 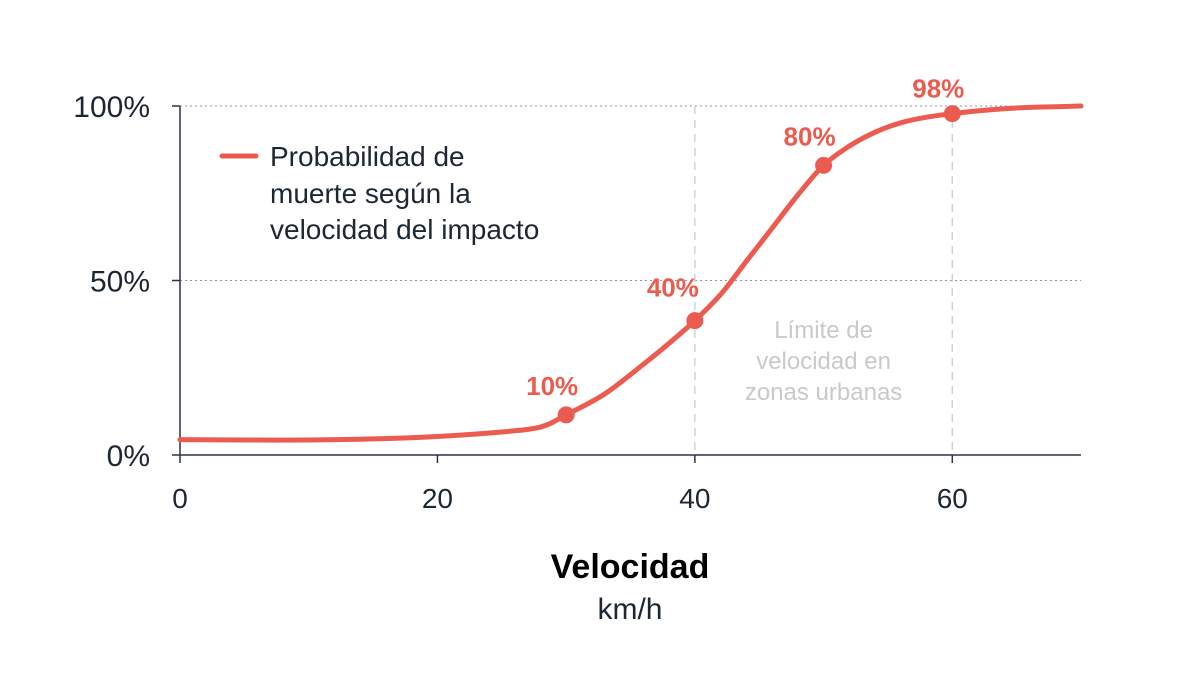 What do you see at coordinates (824, 280) in the screenshot?
I see `reference-lines` at bounding box center [824, 280].